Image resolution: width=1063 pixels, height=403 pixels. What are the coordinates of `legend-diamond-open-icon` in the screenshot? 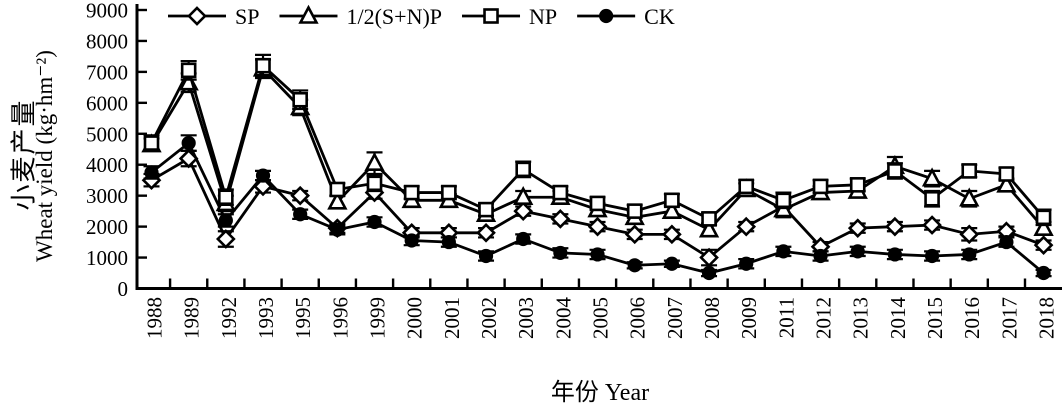 It's located at (197, 16).